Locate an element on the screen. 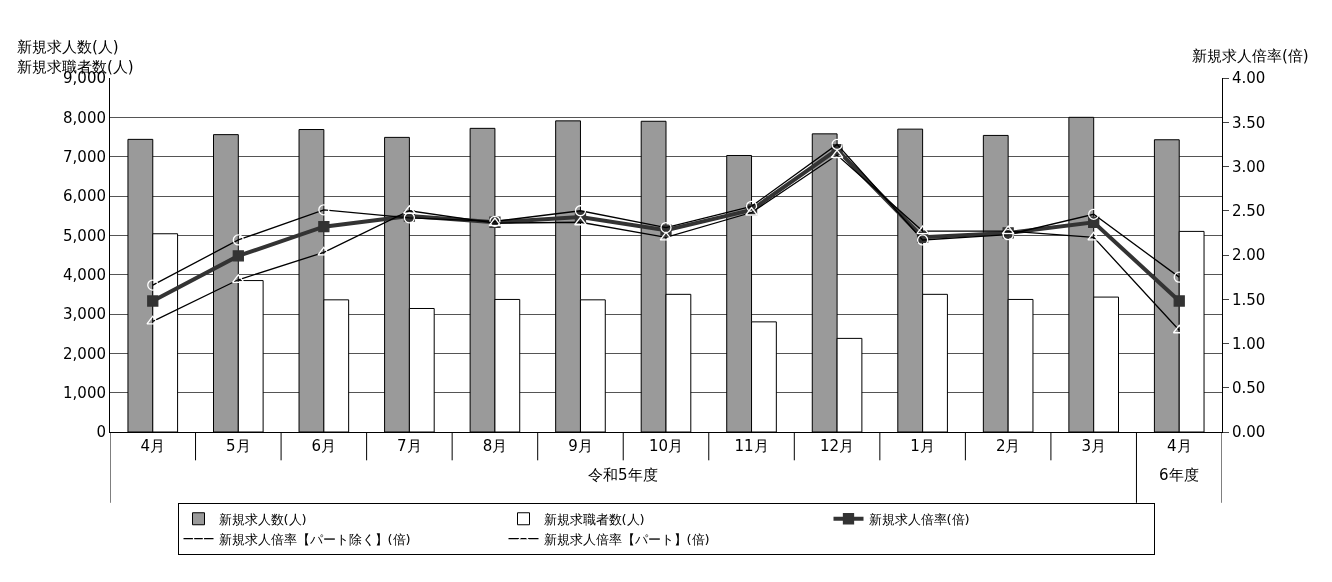 The image size is (1332, 582). y2-tick-label: 2.50 is located at coordinates (1249, 211).